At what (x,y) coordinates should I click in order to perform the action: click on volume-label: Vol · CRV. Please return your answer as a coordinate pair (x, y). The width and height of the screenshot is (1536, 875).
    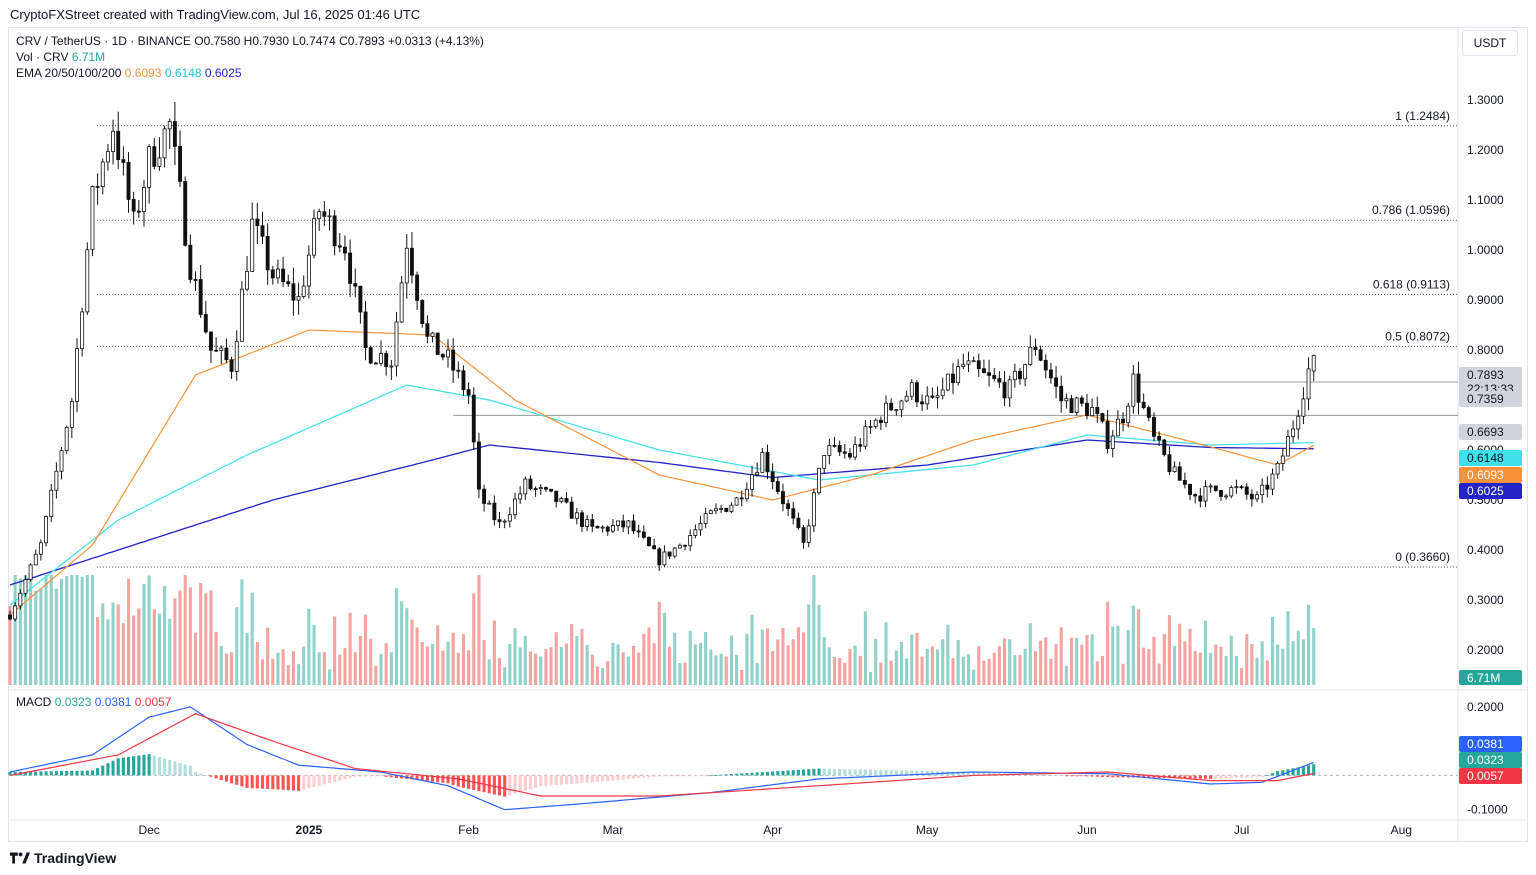
    Looking at the image, I should click on (42, 57).